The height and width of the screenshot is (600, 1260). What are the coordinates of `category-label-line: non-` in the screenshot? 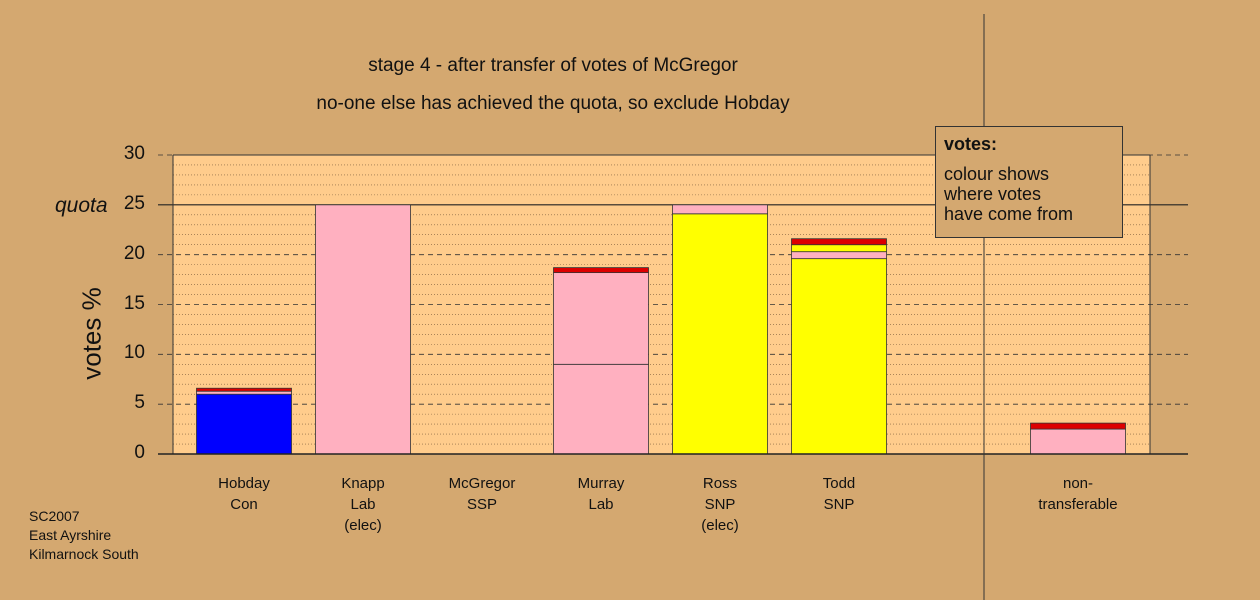 It's located at (1078, 483).